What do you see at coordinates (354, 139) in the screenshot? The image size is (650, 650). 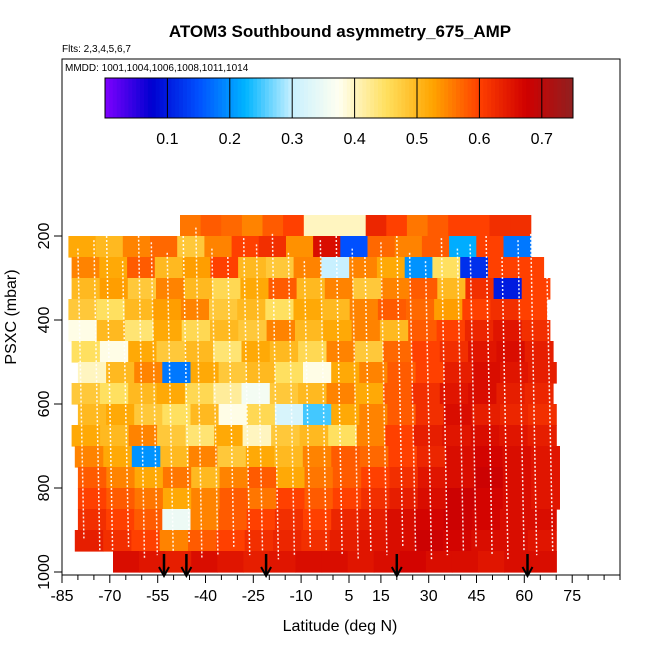 I see `colorbar-tick-label: 0.4` at bounding box center [354, 139].